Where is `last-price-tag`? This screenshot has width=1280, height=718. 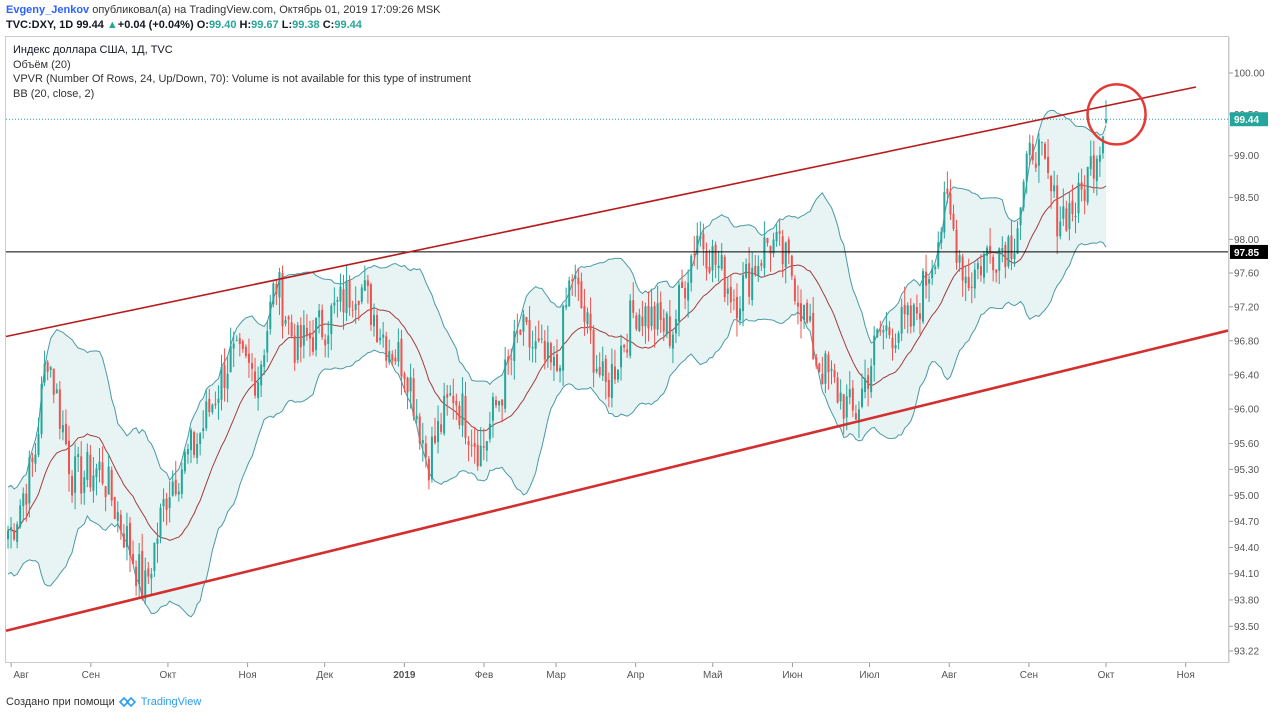 last-price-tag is located at coordinates (1249, 119).